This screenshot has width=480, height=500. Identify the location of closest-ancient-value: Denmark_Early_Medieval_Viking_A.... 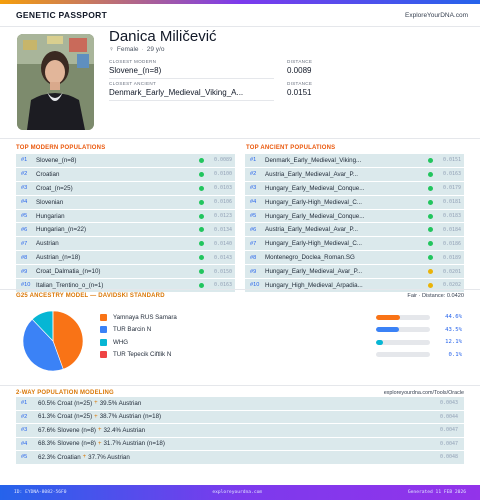
(176, 92).